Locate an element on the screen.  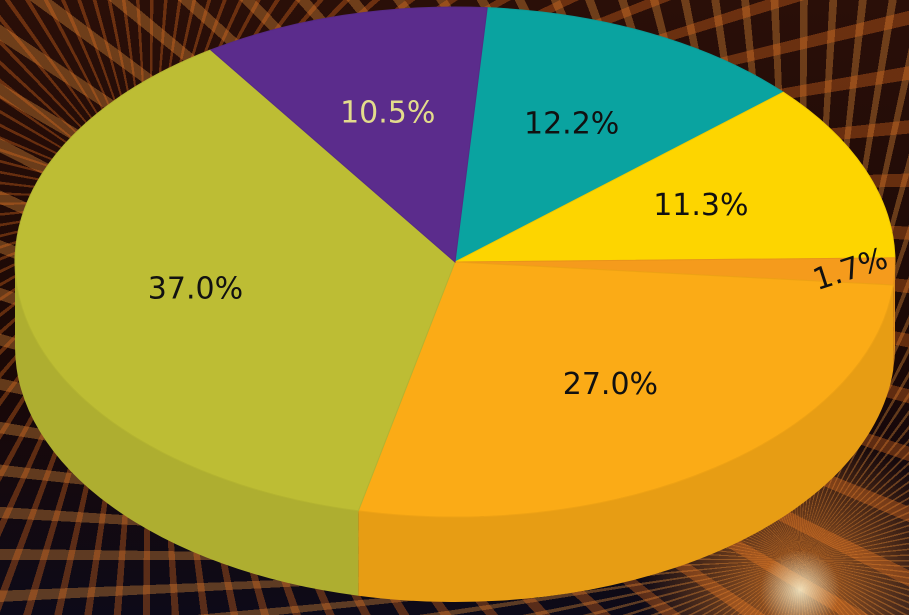
value-label: 12.2% is located at coordinates (571, 123).